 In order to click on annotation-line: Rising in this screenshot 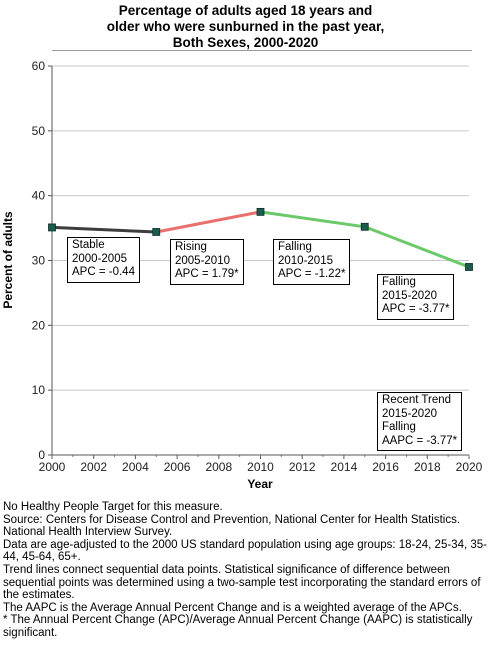, I will do `click(191, 247)`.